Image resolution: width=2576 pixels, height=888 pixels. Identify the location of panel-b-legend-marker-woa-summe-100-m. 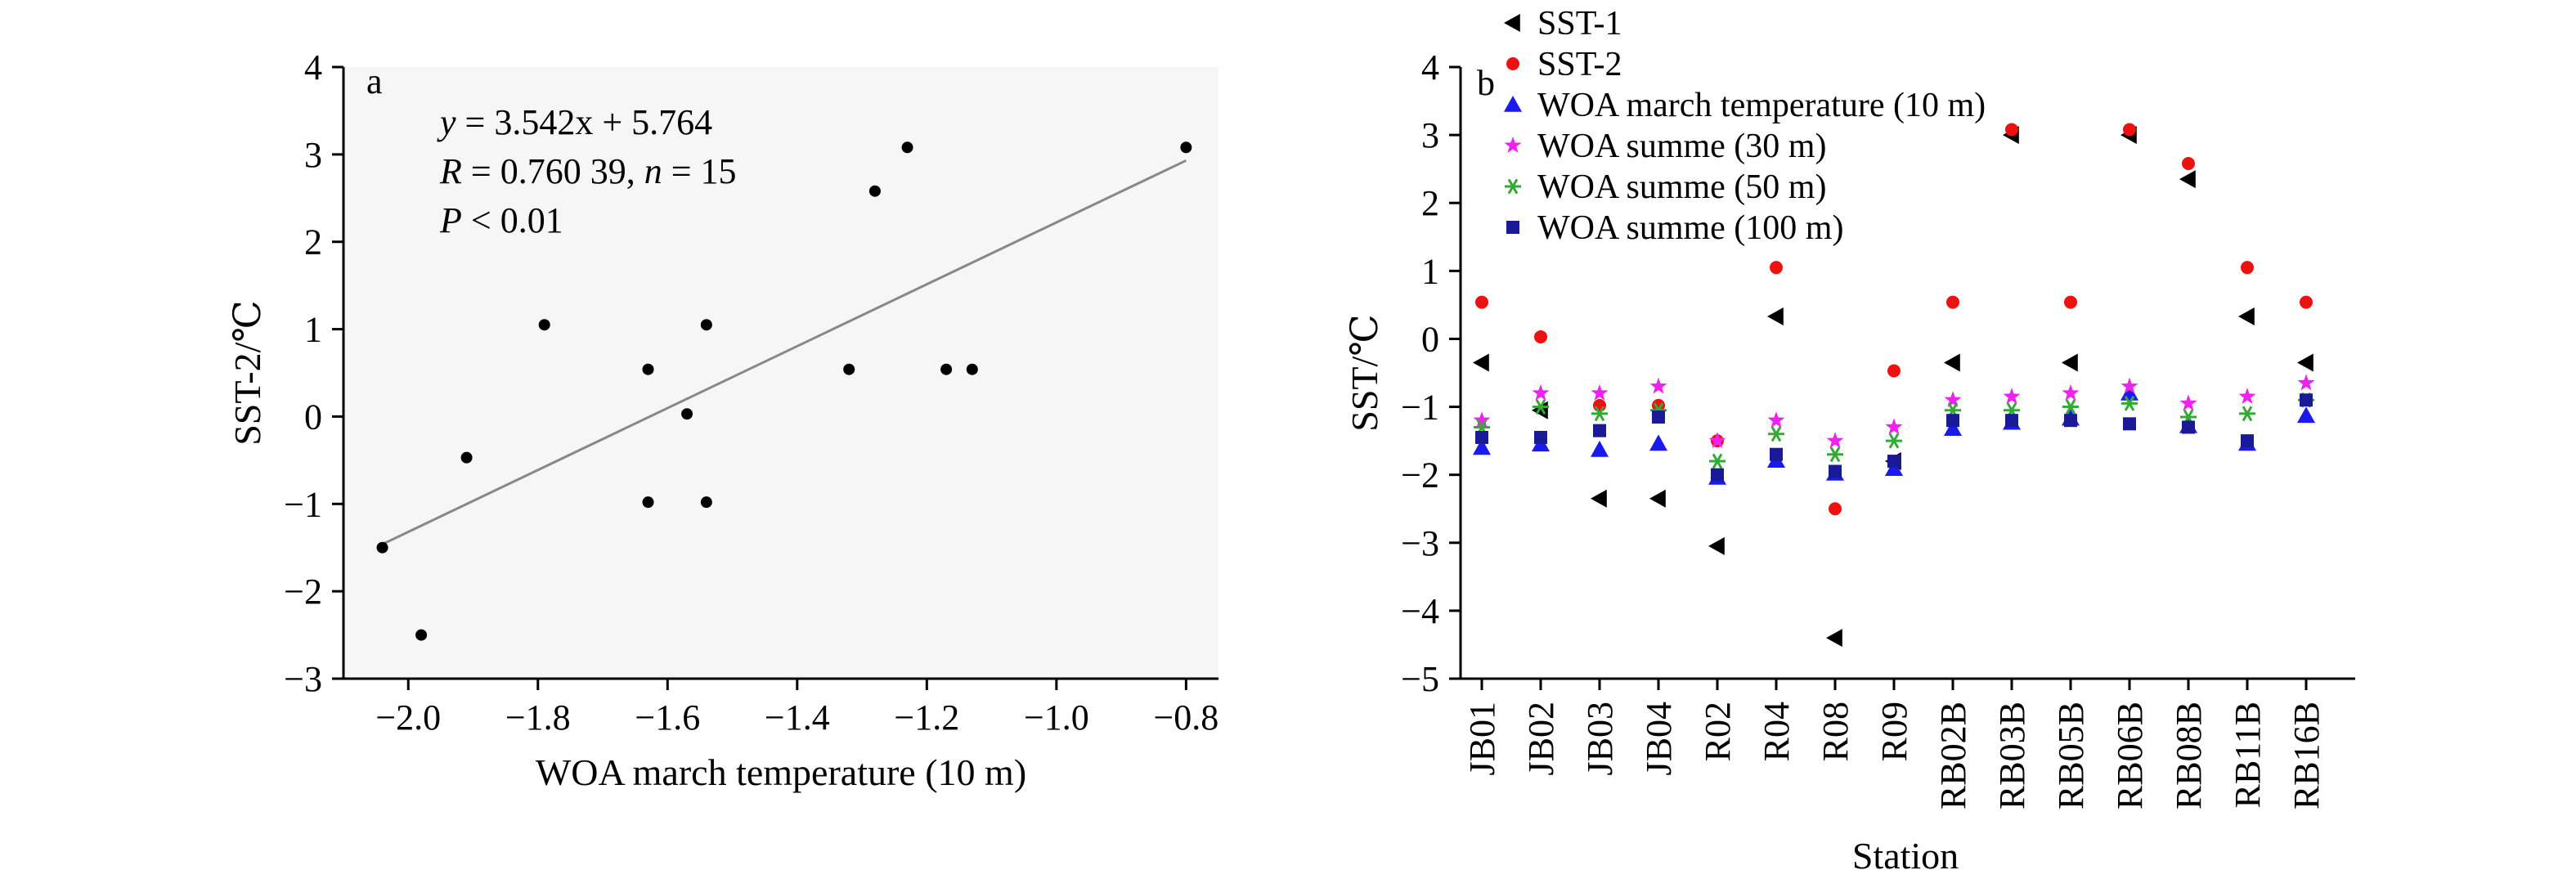
(1512, 227).